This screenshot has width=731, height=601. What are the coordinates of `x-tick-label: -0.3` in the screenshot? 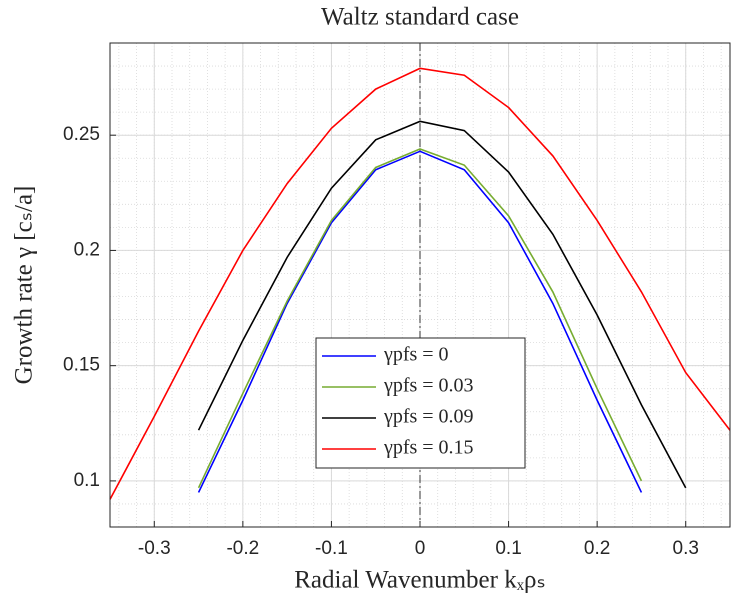 It's located at (154, 548).